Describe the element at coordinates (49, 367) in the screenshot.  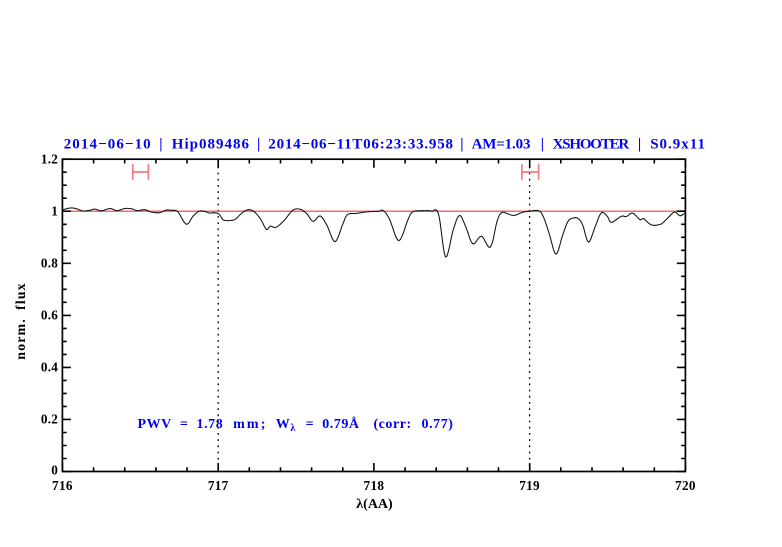
I see `svg-text: 0.4` at that location.